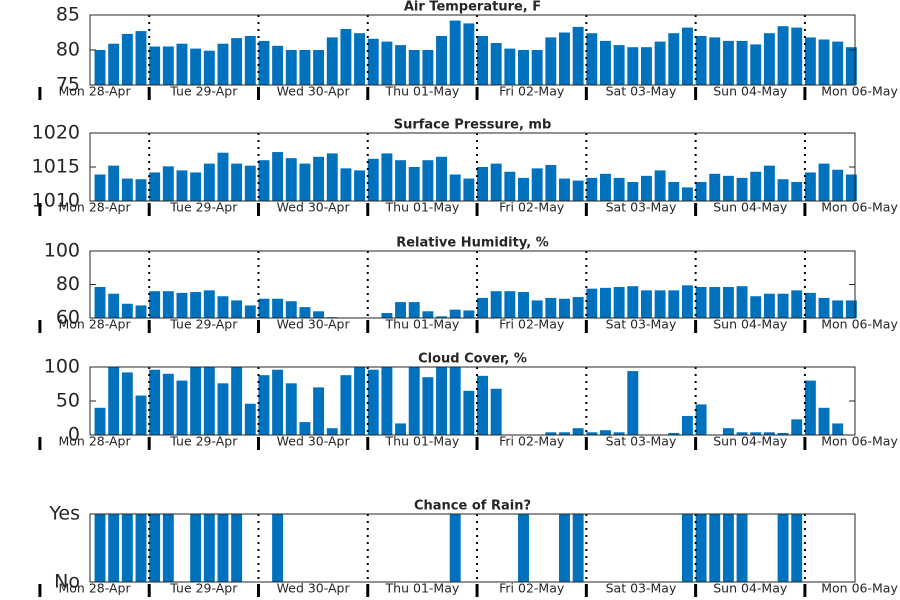 The width and height of the screenshot is (900, 600). I want to click on y-tick-label: 60, so click(68, 318).